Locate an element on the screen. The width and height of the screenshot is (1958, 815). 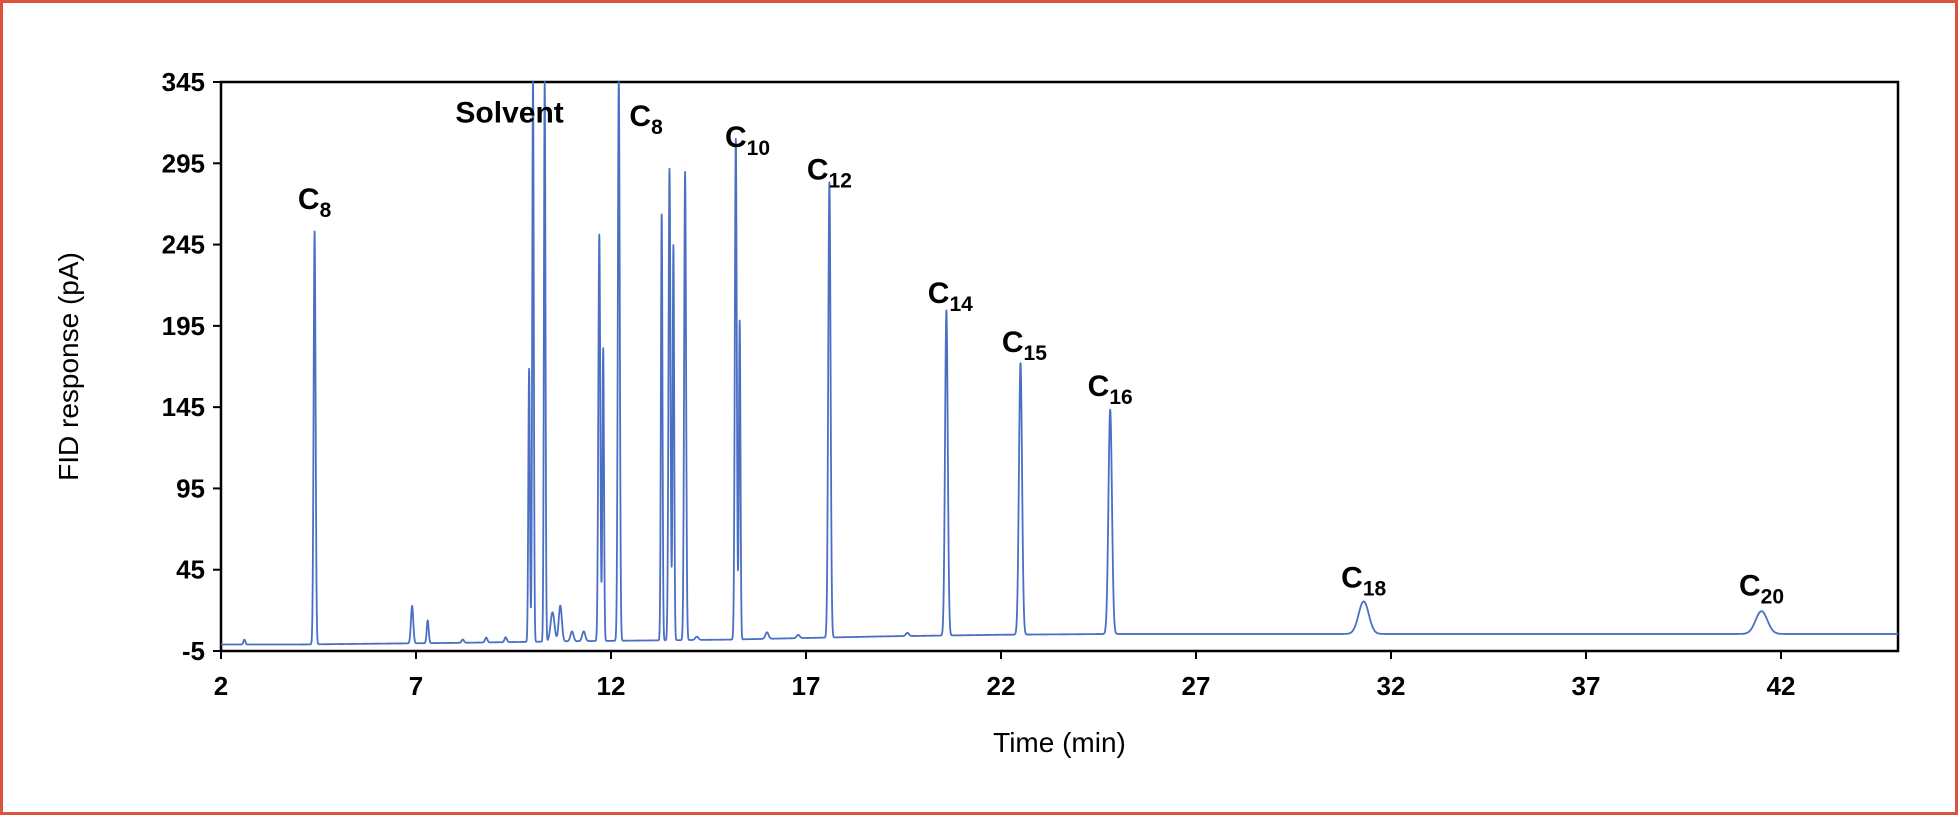
y-axis: -5 45 95 145 195 245 295 345 is located at coordinates (191, 366).